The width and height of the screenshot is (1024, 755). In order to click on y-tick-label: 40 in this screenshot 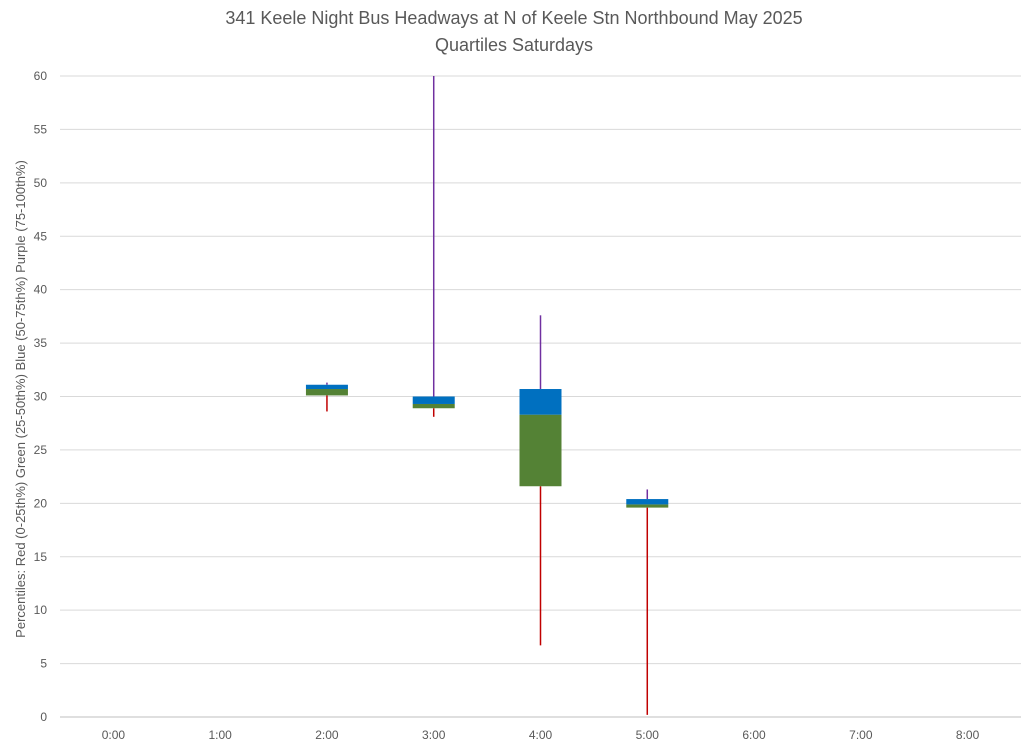, I will do `click(41, 290)`.